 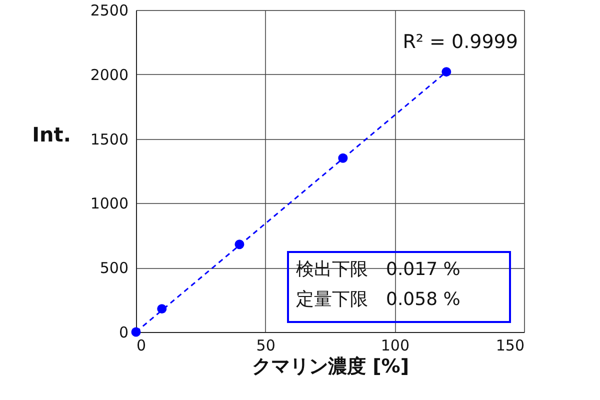 What do you see at coordinates (109, 75) in the screenshot?
I see `y-tick-label: 2000` at bounding box center [109, 75].